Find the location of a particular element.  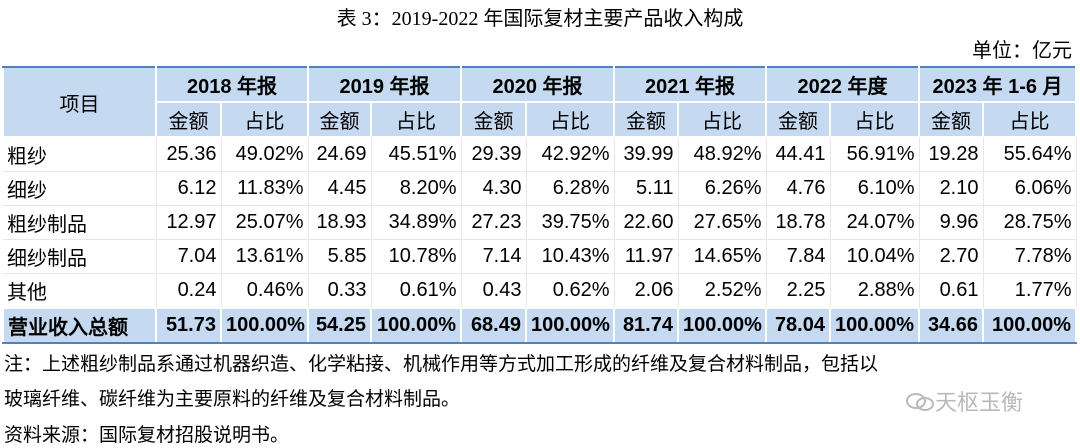

cell: 7.14 is located at coordinates (494, 256).